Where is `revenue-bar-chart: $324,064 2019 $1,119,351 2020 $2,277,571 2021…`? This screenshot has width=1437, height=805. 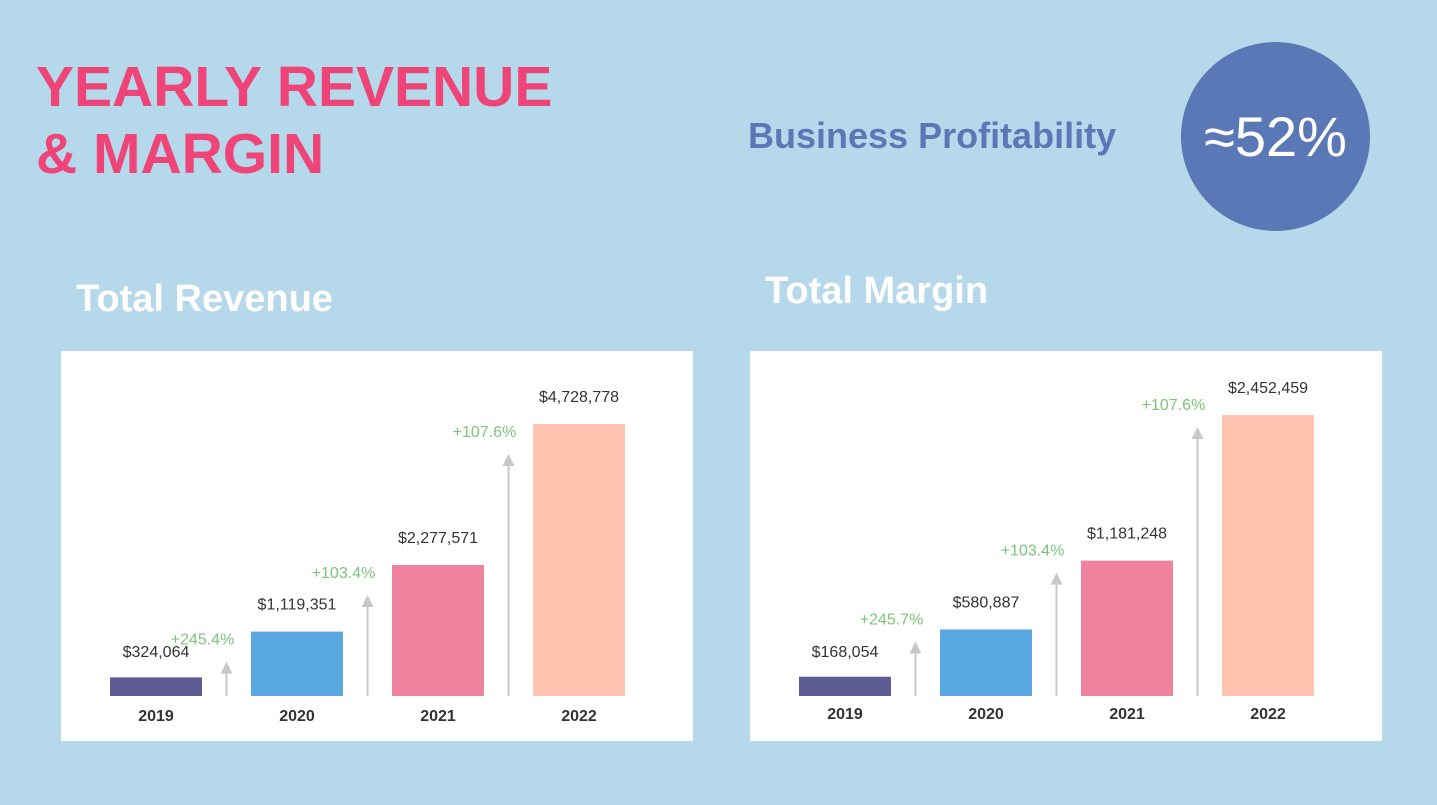
revenue-bar-chart: $324,064 2019 $1,119,351 2020 $2,277,571 2021… is located at coordinates (367, 557).